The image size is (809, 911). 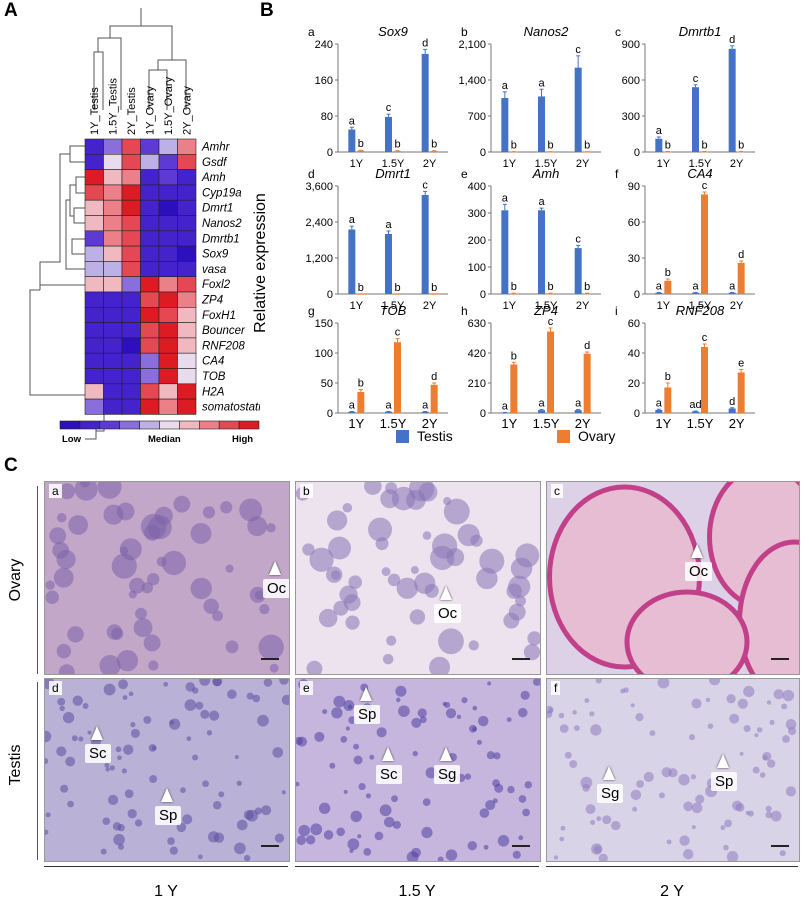 I want to click on bar-chart-ca4: f CA4 0 30 60 90 1Y a b 1.5Y a c 2Y a d, so click(x=684, y=244).